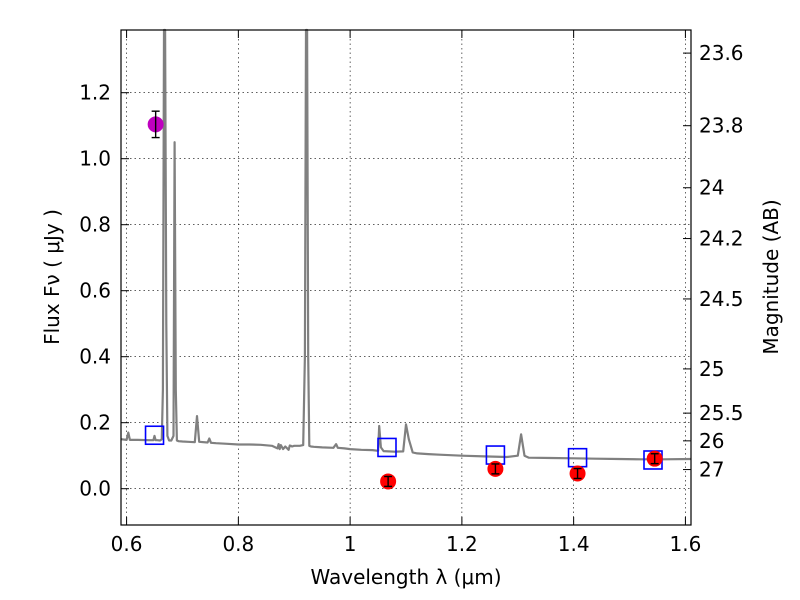 This screenshot has width=800, height=600. I want to click on y2-tick-label: 24.5, so click(721, 299).